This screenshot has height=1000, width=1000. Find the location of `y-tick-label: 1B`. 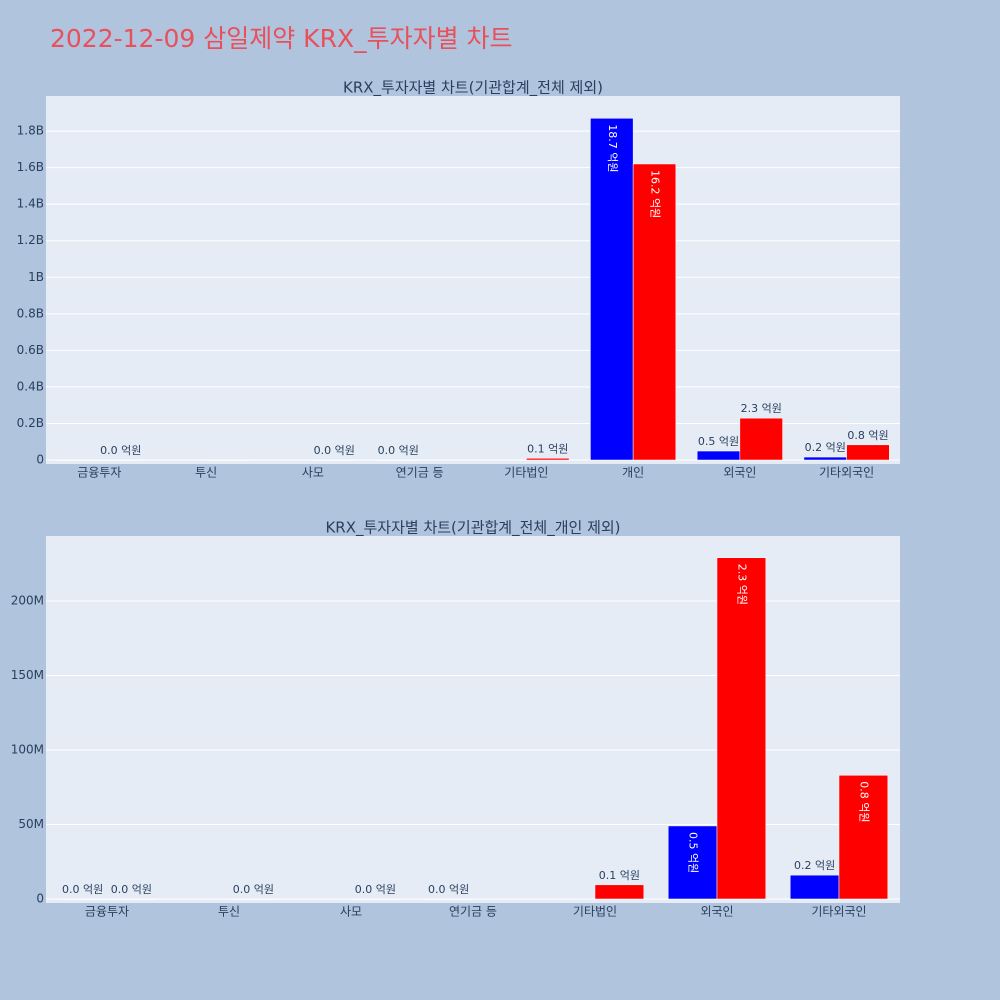

y-tick-label: 1B is located at coordinates (36, 277).